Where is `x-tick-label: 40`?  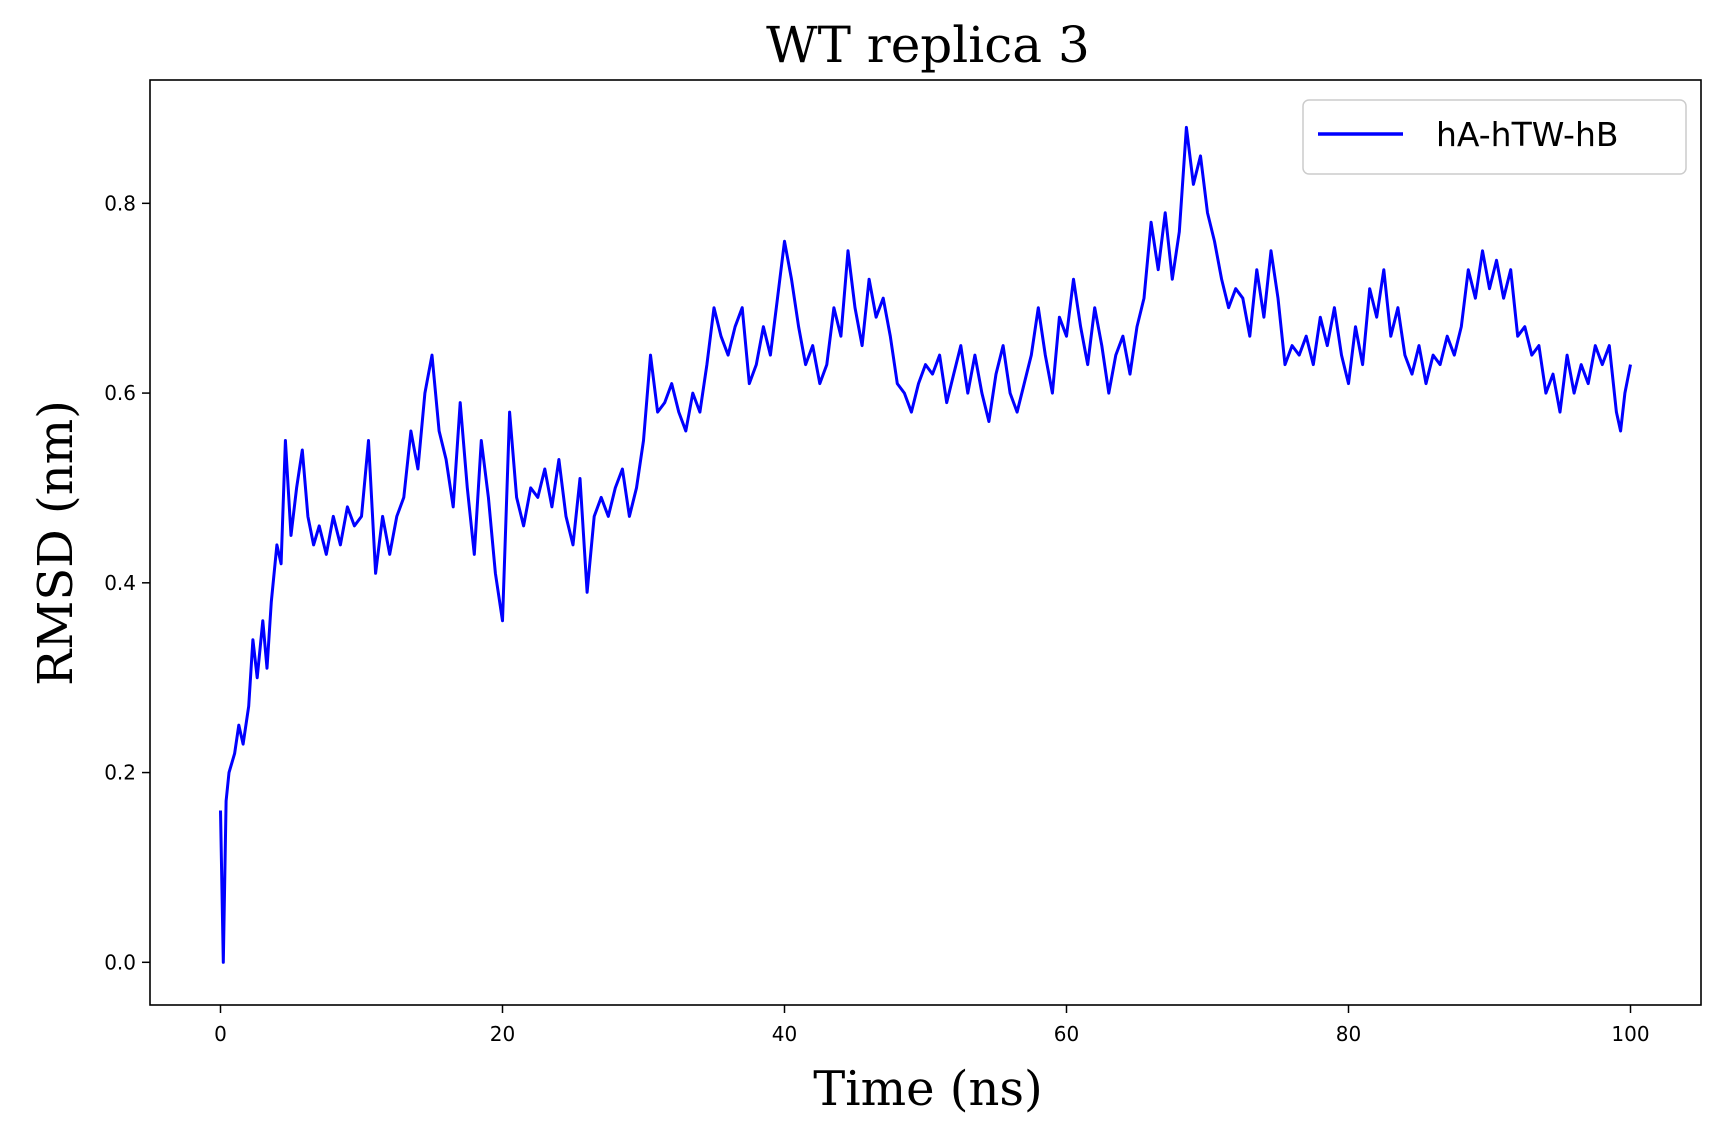 x-tick-label: 40 is located at coordinates (784, 1034).